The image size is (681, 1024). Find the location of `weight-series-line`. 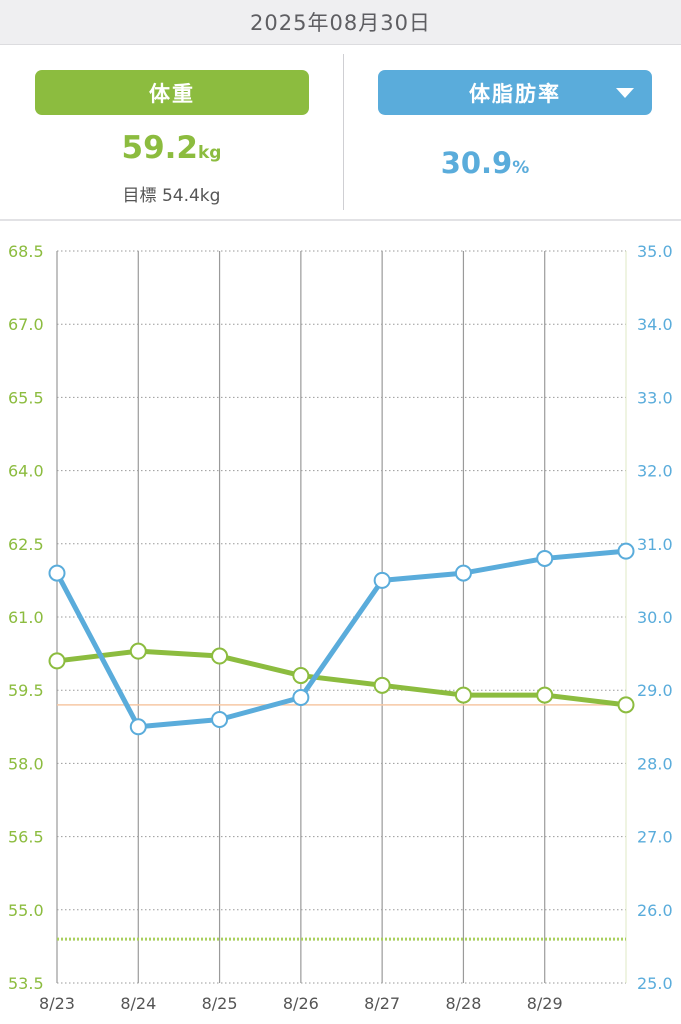

weight-series-line is located at coordinates (341, 678).